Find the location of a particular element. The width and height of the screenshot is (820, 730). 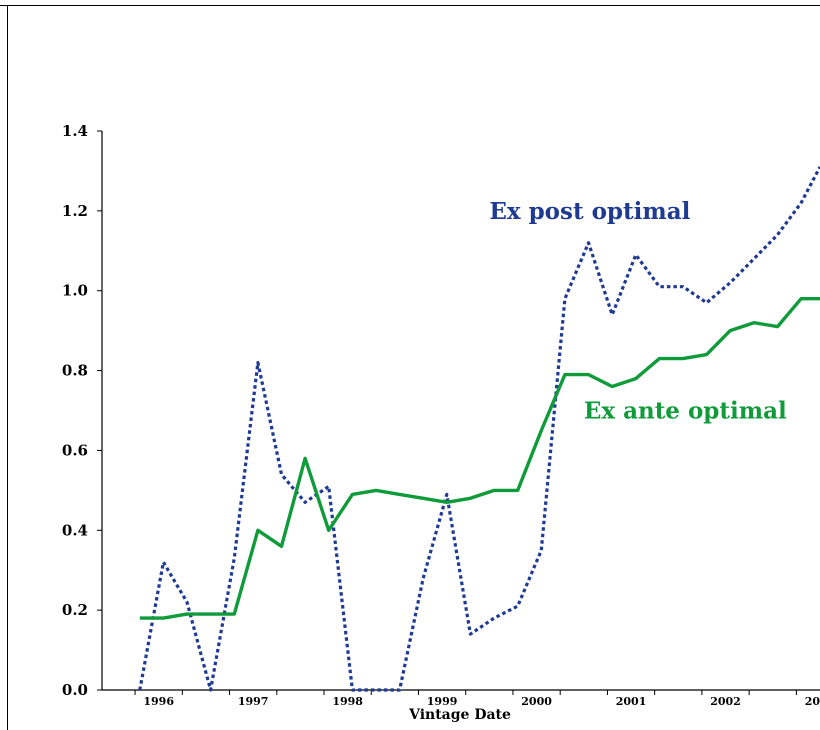

y-tick-label: 0.8 is located at coordinates (75, 371).